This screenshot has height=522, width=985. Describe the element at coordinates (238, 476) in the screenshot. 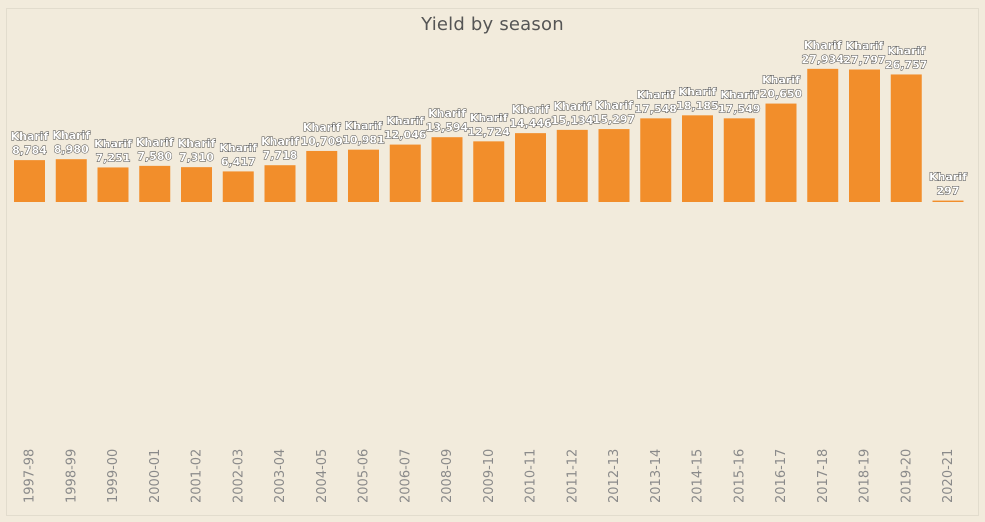

I see `x-tick-label: 2002-03` at that location.